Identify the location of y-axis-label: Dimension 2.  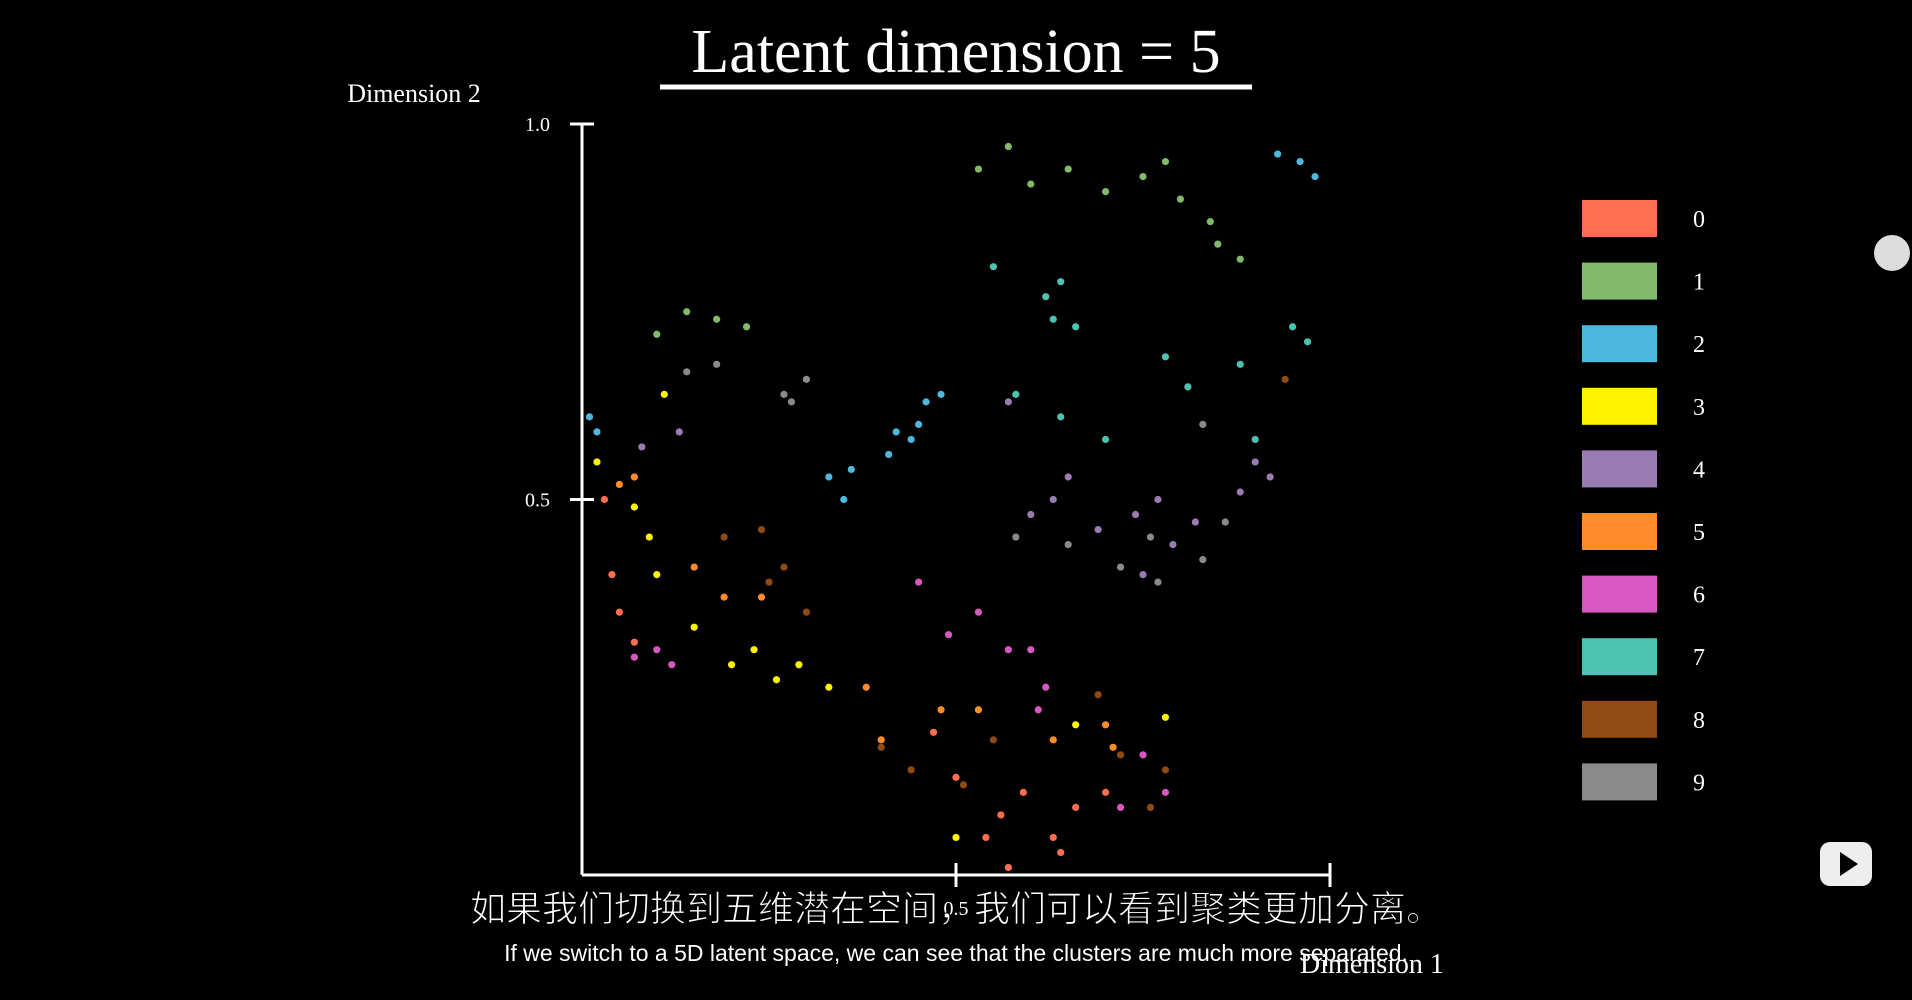
(414, 93).